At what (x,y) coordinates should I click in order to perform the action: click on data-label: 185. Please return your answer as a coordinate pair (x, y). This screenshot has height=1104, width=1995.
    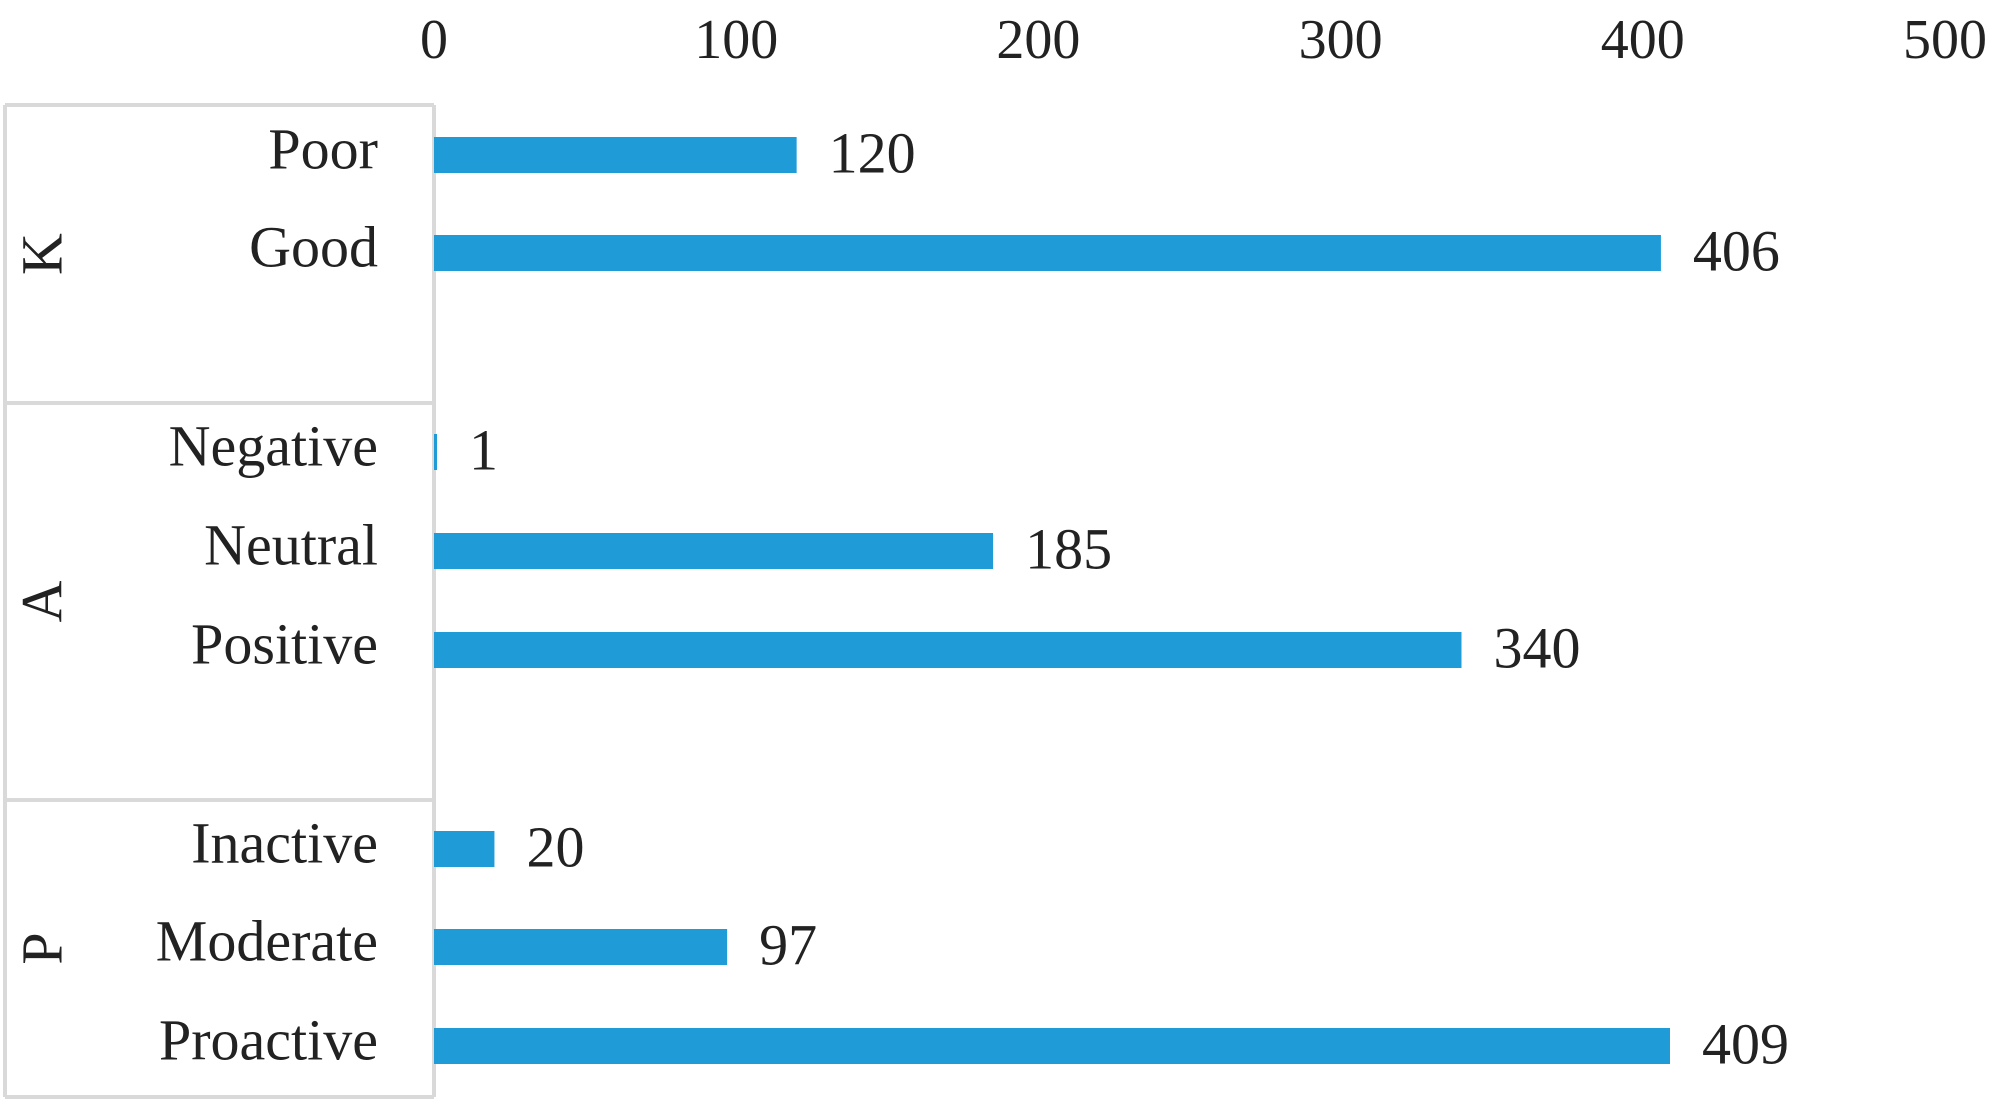
    Looking at the image, I should click on (1068, 548).